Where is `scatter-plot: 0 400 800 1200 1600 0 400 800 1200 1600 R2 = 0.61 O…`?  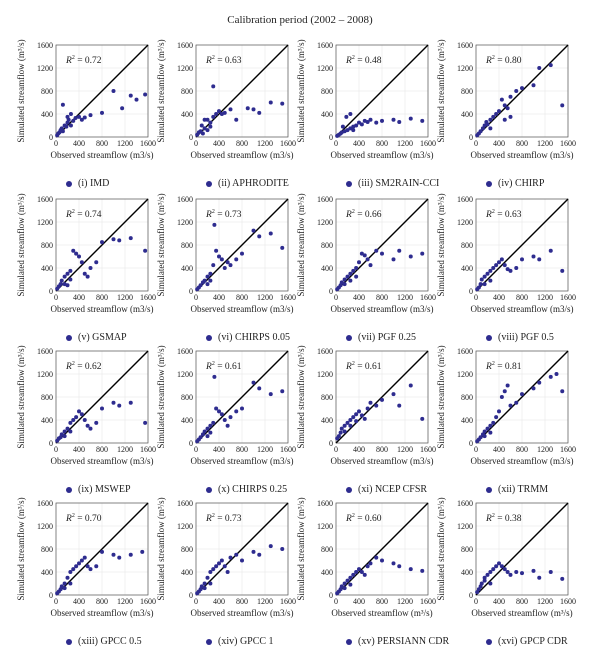 scatter-plot: 0 400 800 1200 1600 0 400 800 1200 1600 R2 = 0.61 O… is located at coordinates (226, 405).